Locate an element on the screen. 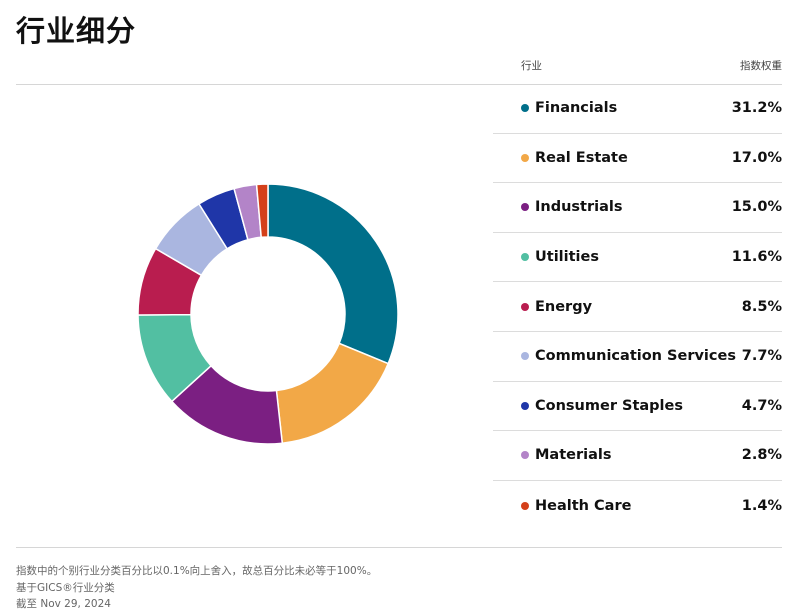  legend-sector-name: Communication Services is located at coordinates (635, 356).